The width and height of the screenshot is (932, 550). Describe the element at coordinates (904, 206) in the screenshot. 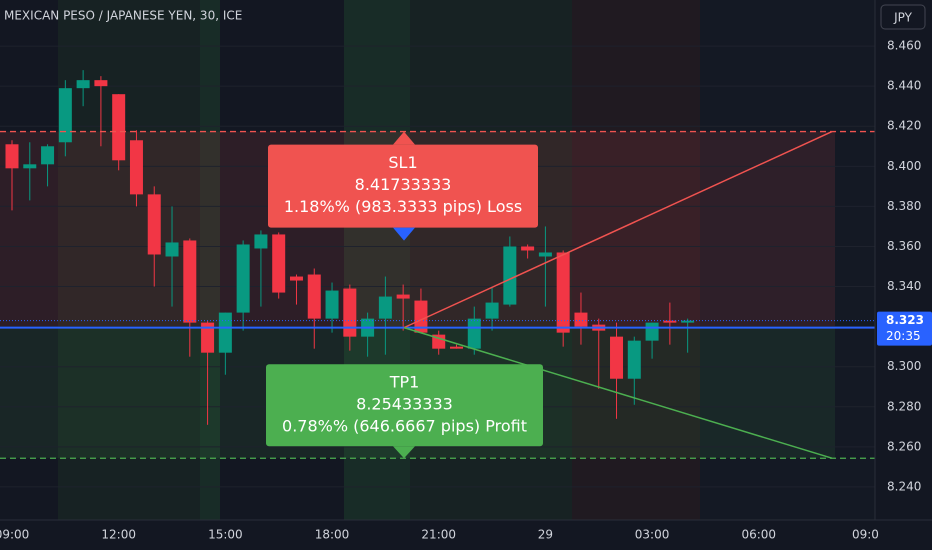

I see `y-tick-label: 8.380` at that location.